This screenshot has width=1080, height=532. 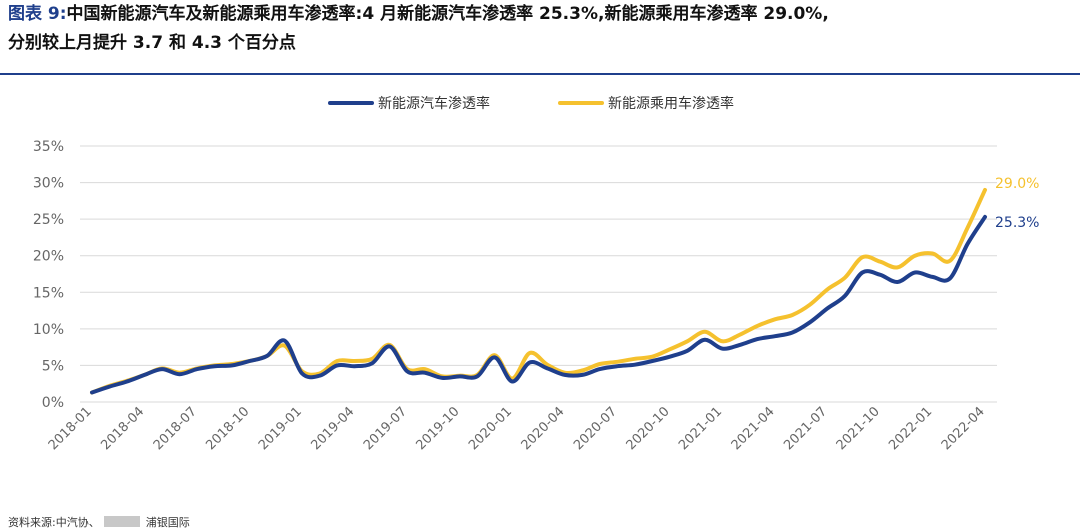 I want to click on x-tick-label: 2018-07, so click(x=175, y=428).